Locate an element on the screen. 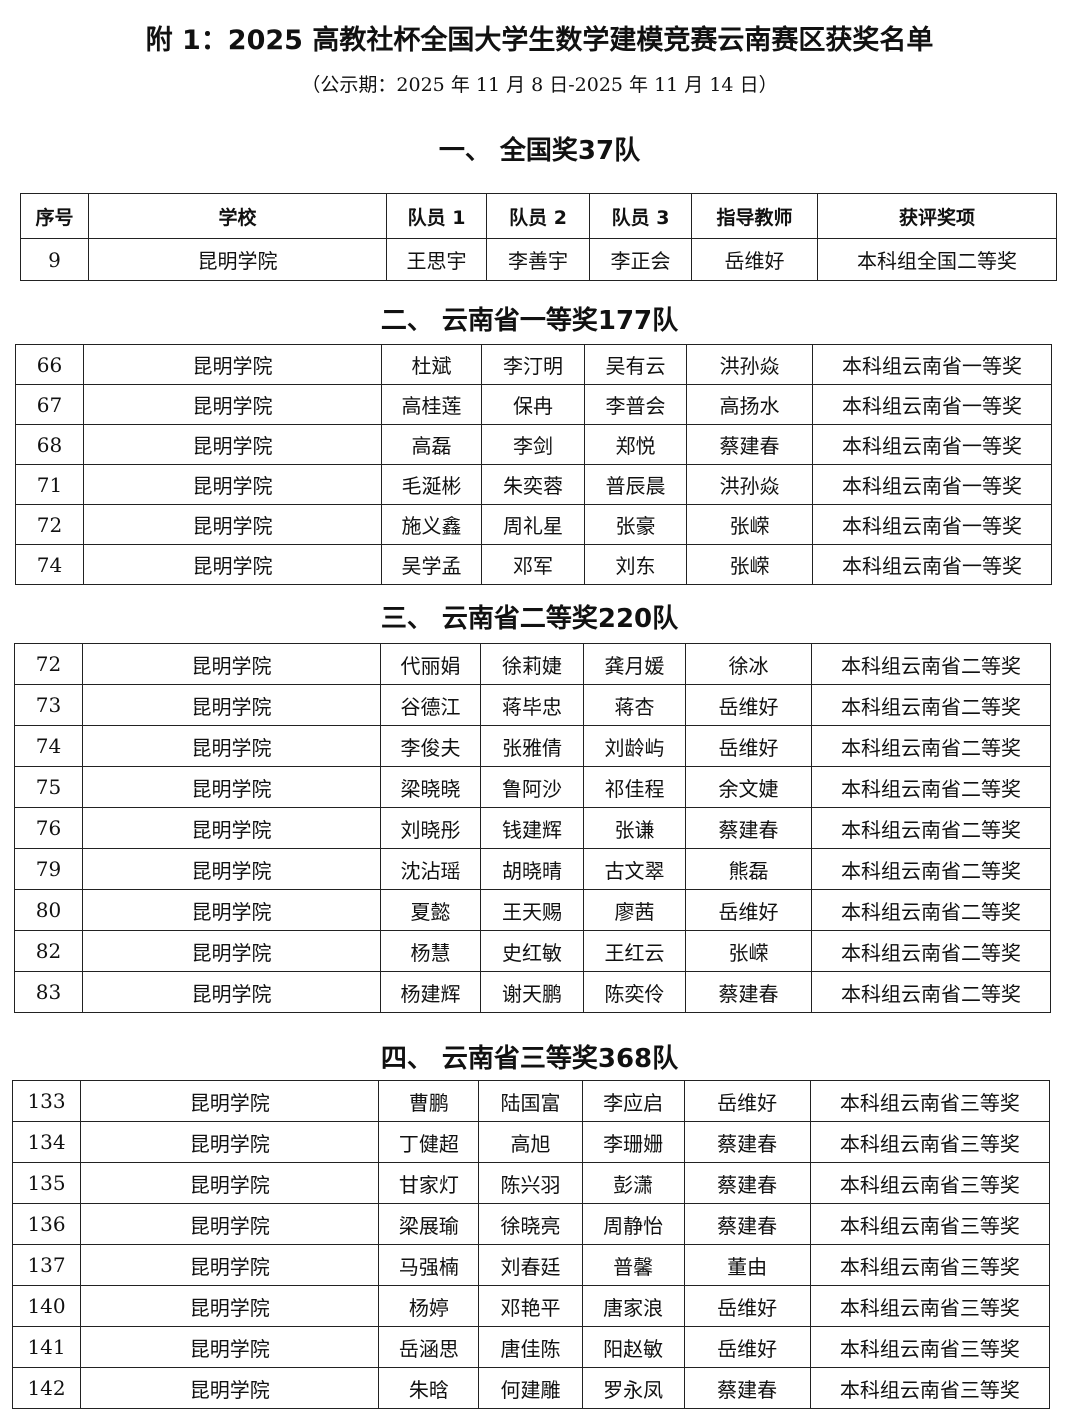  table-cell: 刘东 is located at coordinates (635, 564).